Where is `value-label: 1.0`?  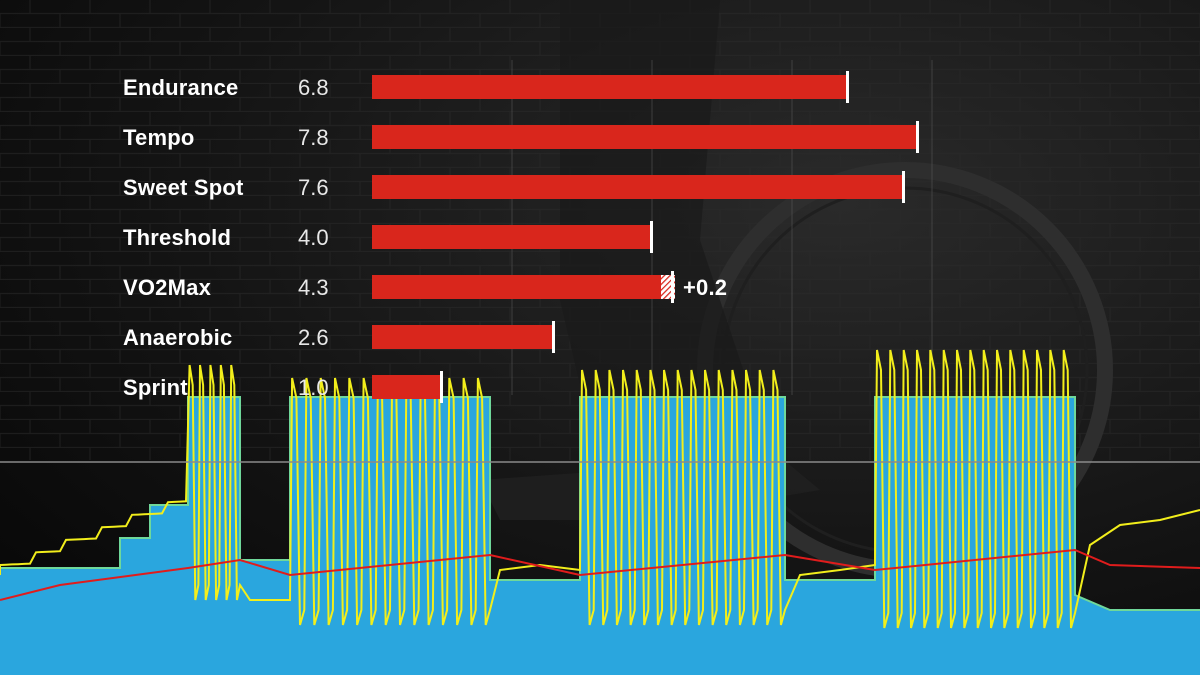 value-label: 1.0 is located at coordinates (313, 387).